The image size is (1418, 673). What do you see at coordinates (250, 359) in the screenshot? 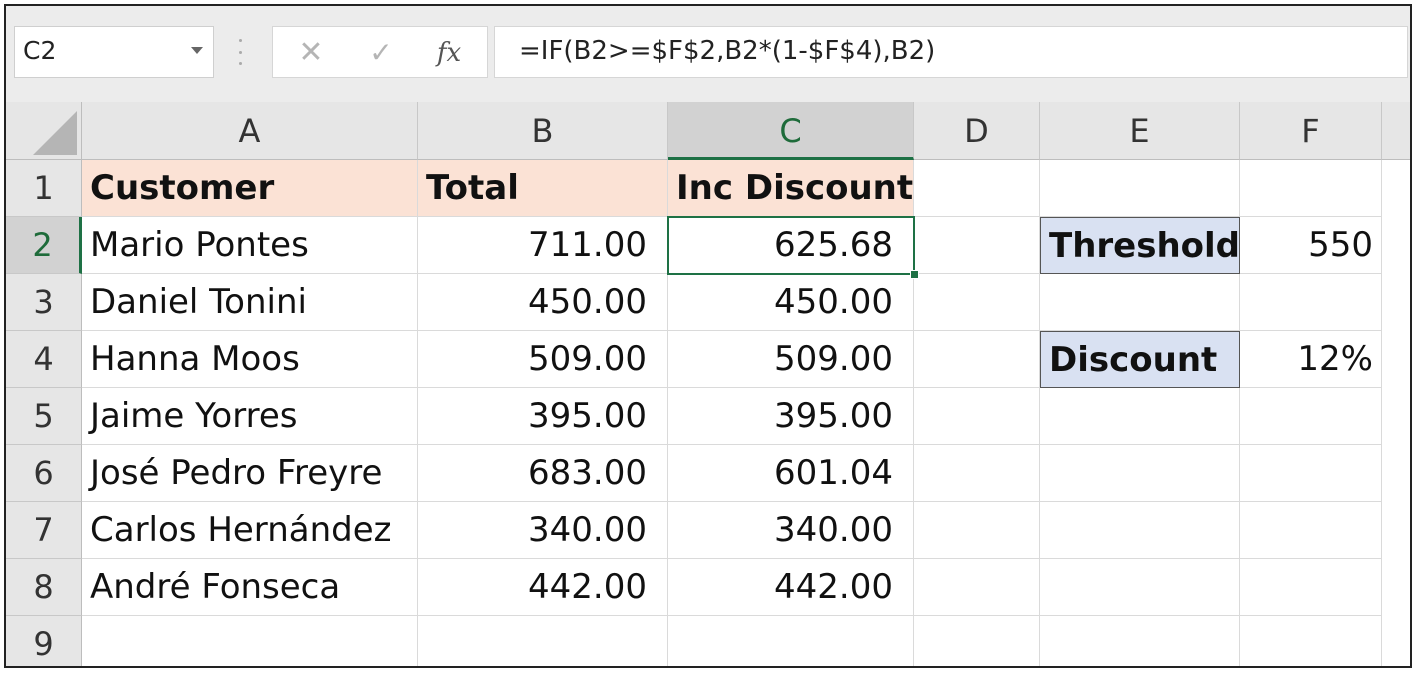
I see `cell-a4: Hanna Moos` at bounding box center [250, 359].